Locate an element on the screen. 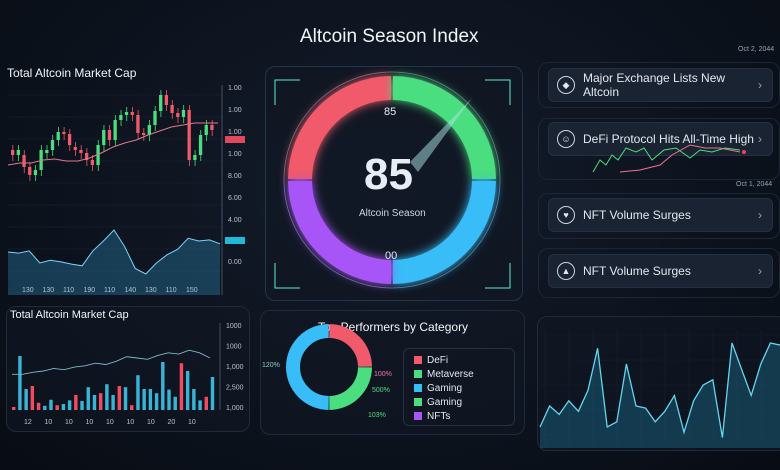 The image size is (780, 470). gauge-outer-ring is located at coordinates (392, 180).